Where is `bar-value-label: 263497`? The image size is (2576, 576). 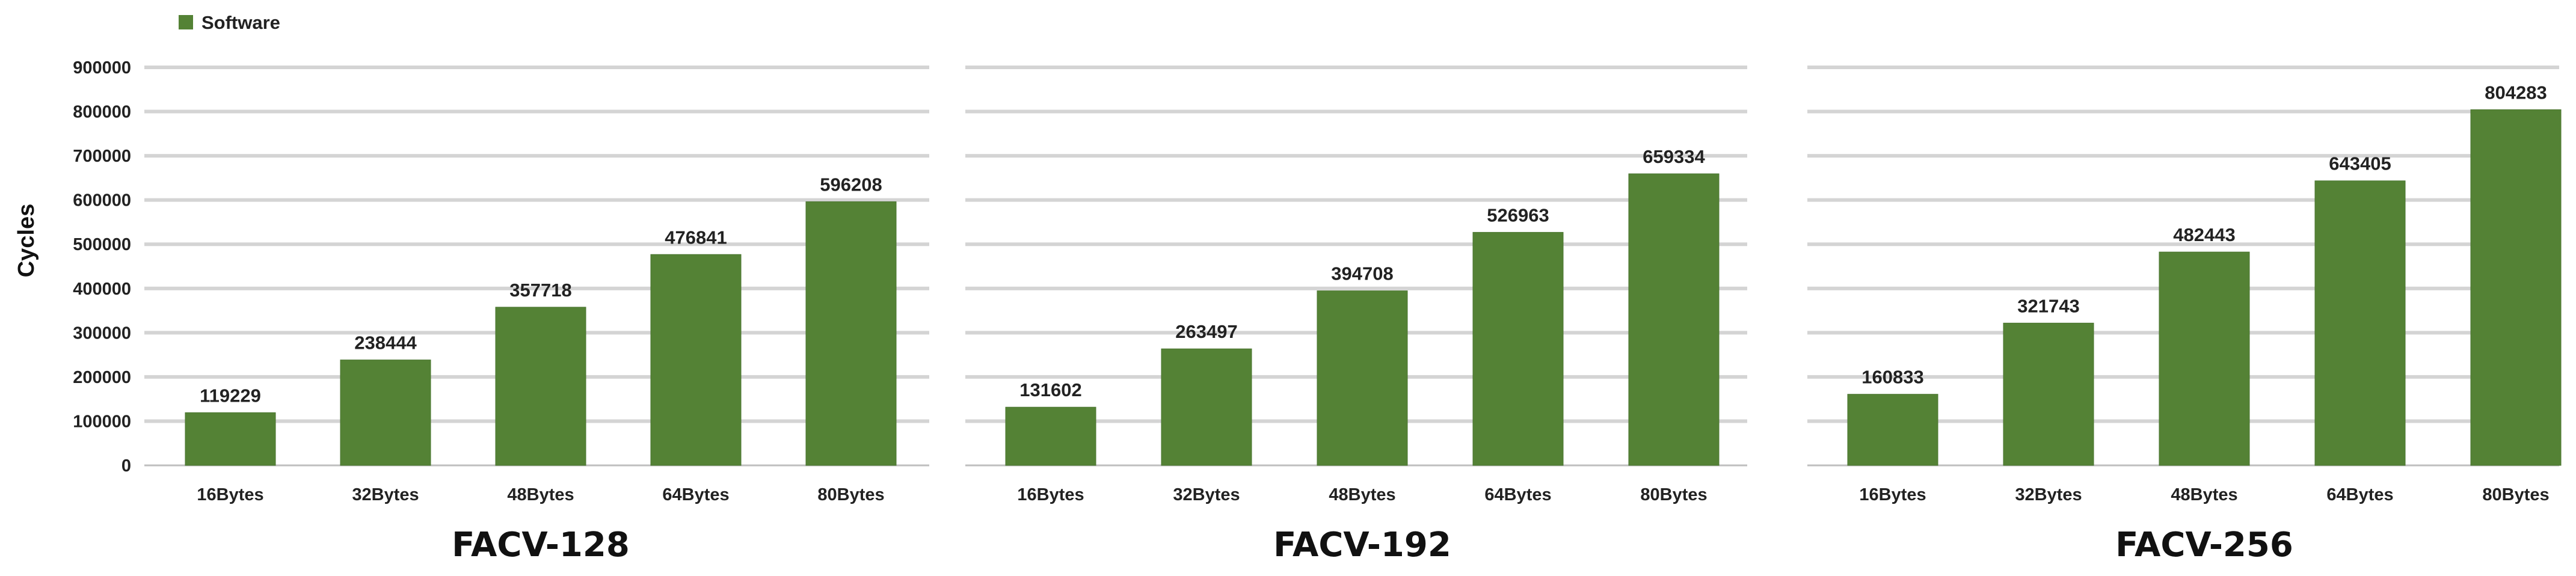 bar-value-label: 263497 is located at coordinates (1206, 331).